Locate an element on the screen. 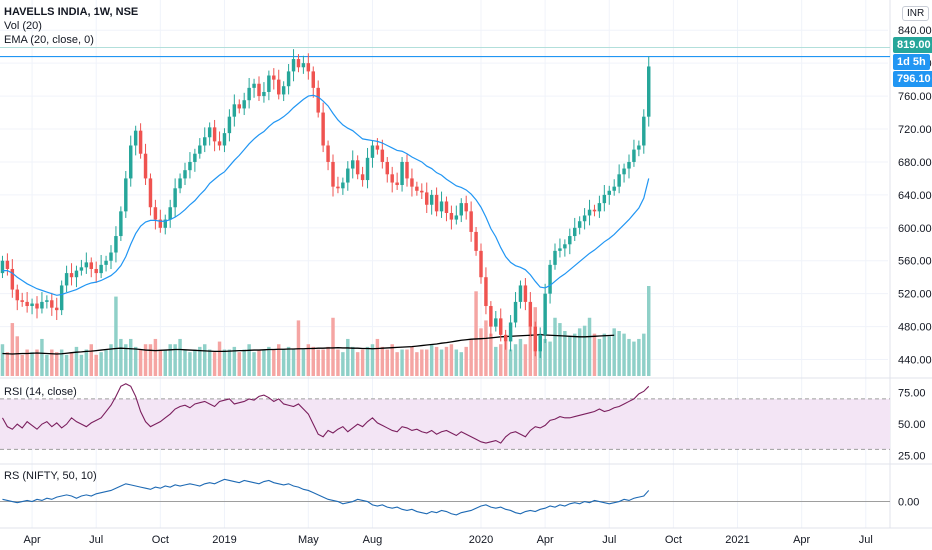 The height and width of the screenshot is (550, 932). currency-badge: INR is located at coordinates (916, 13).